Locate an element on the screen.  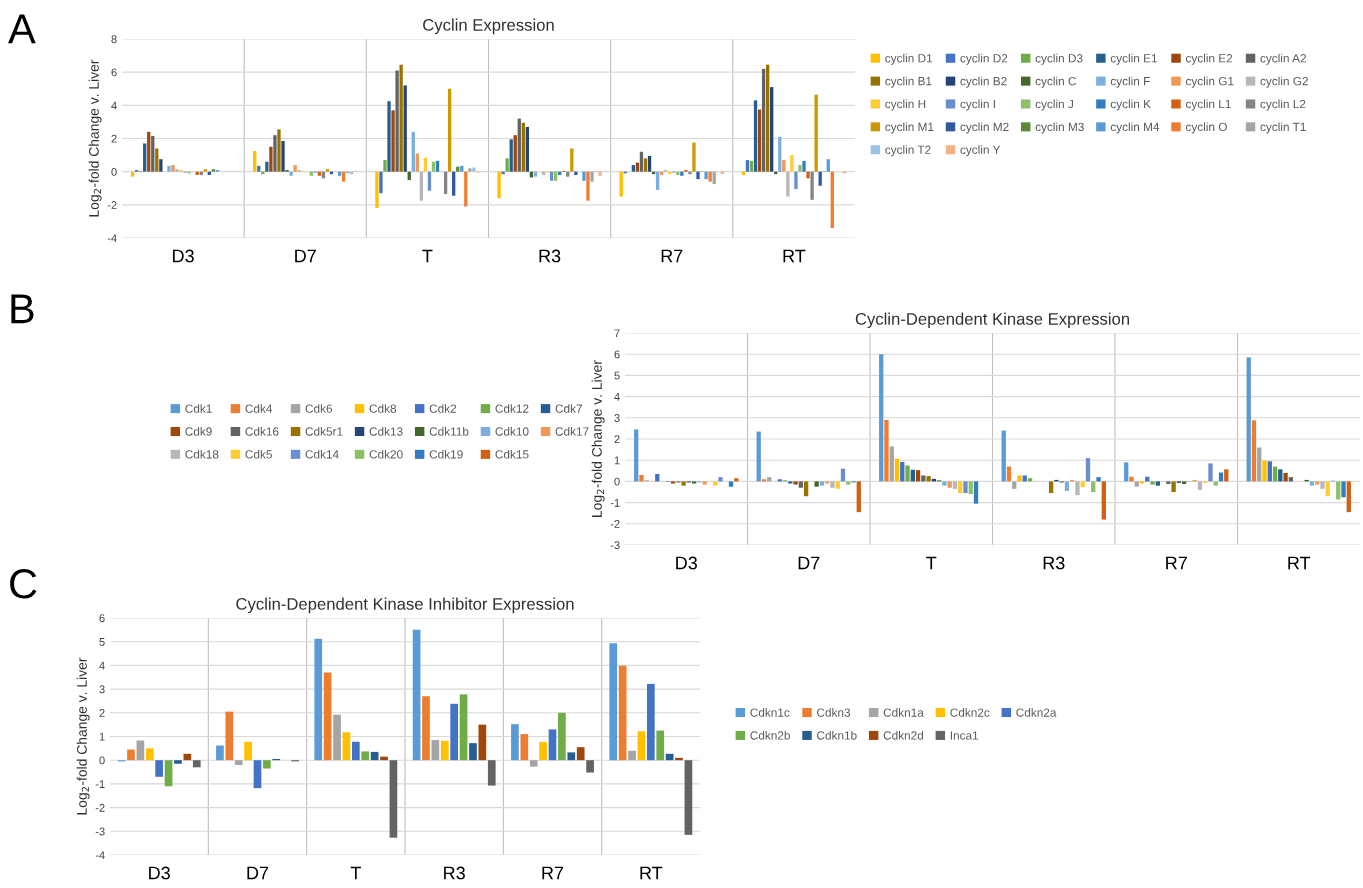
legend-label: cyclin B1 is located at coordinates (908, 82).